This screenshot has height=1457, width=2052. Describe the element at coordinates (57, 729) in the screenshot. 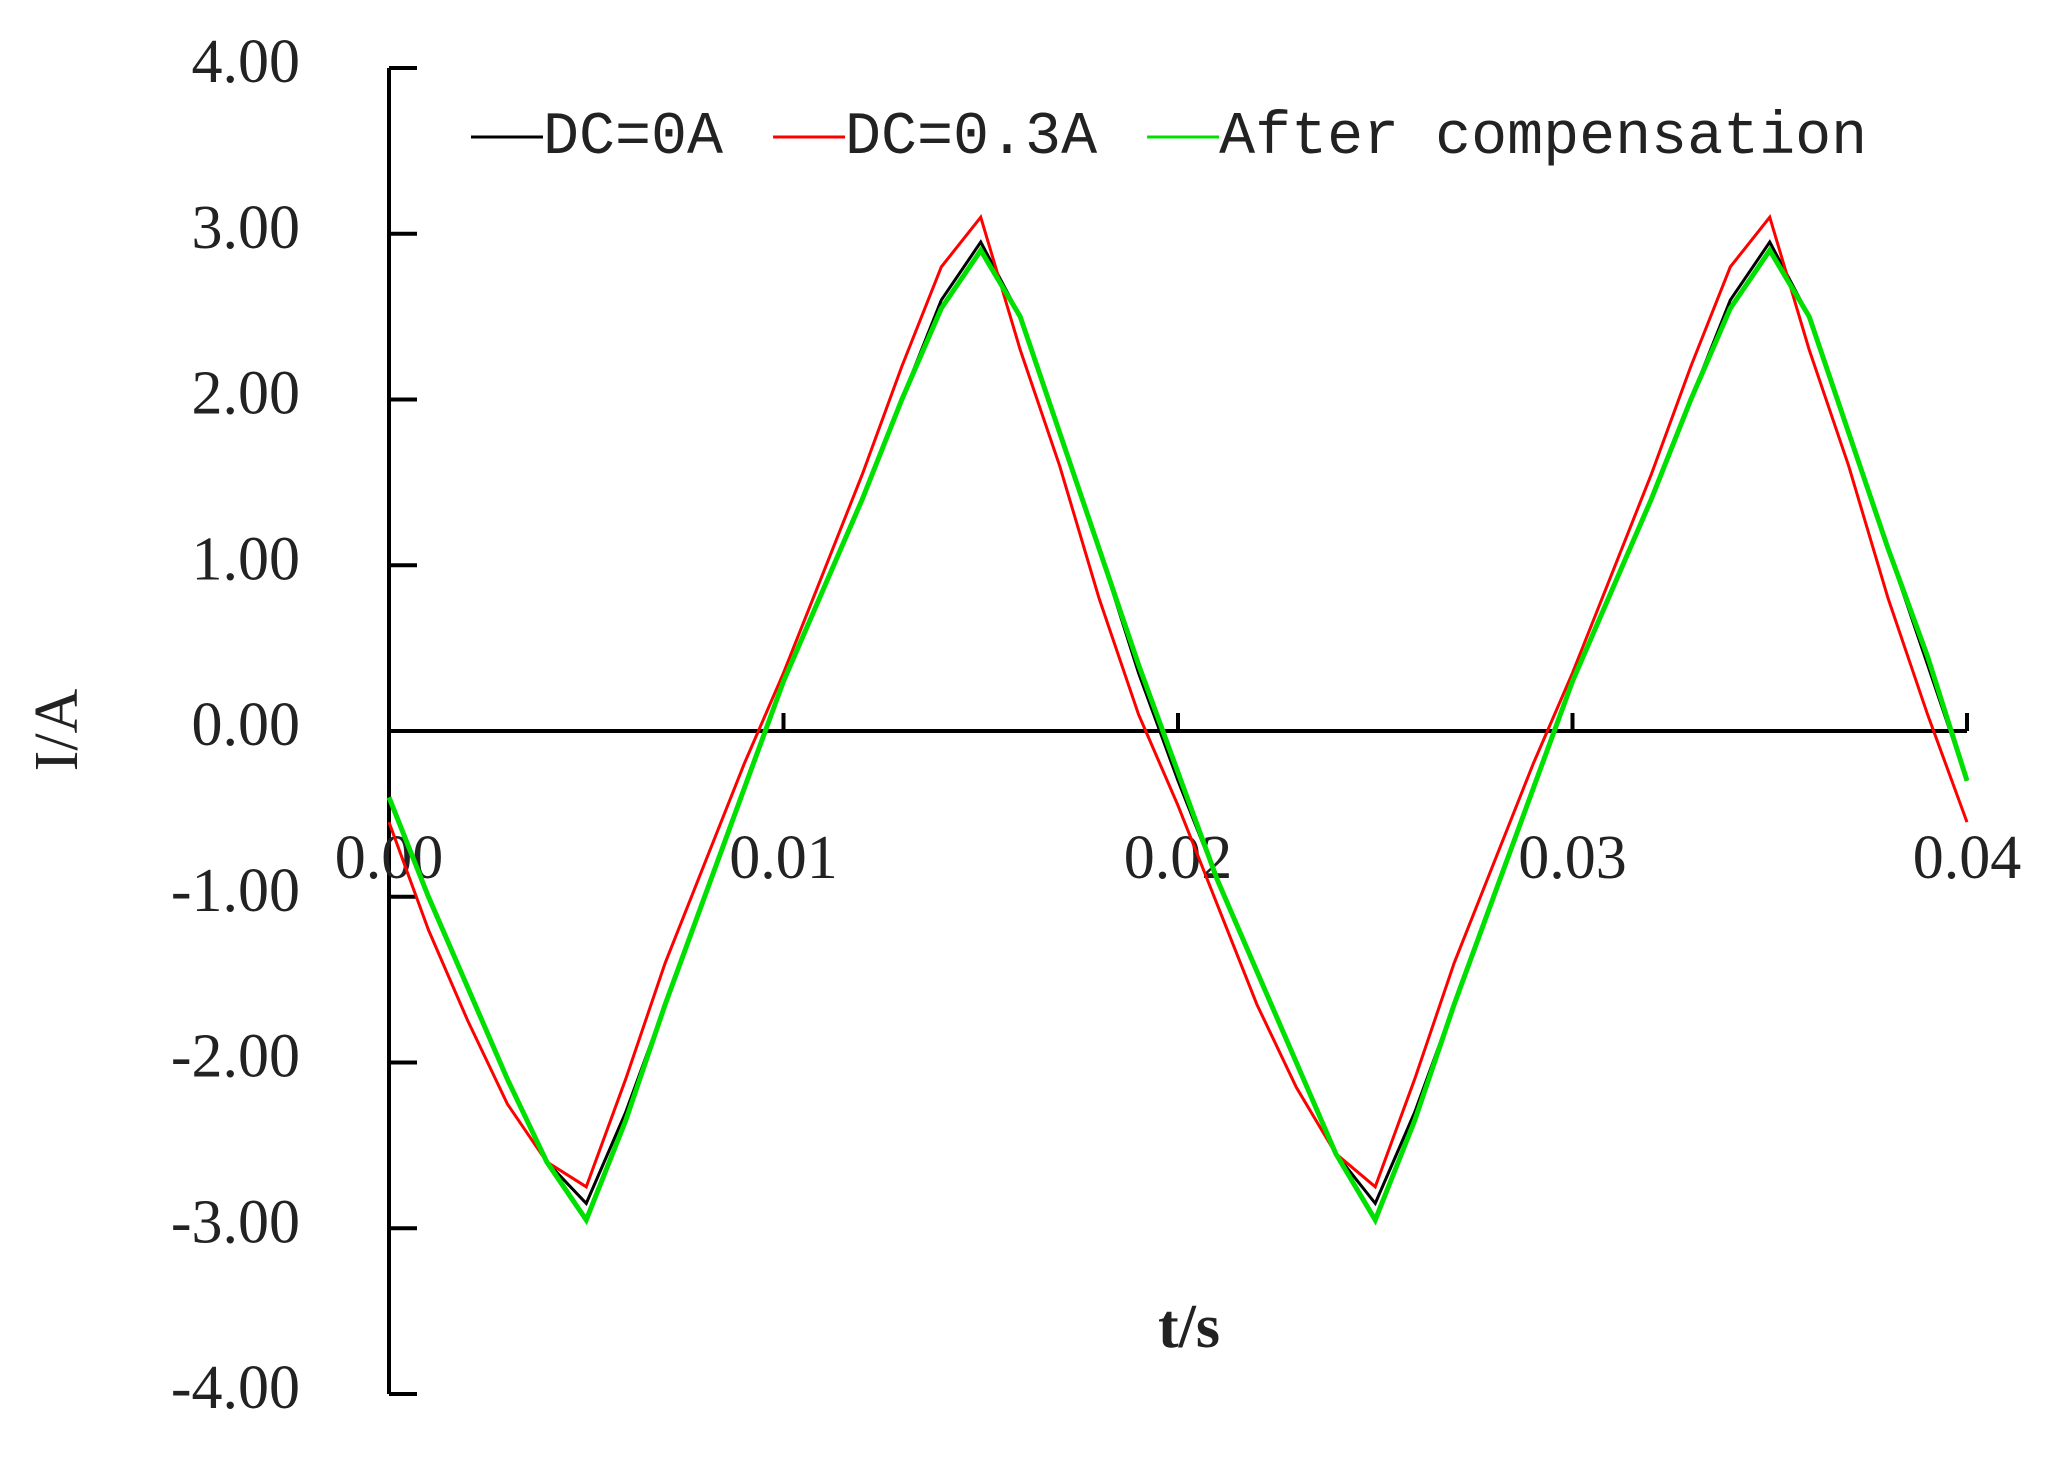

I see `y-axis-label: I/A` at that location.